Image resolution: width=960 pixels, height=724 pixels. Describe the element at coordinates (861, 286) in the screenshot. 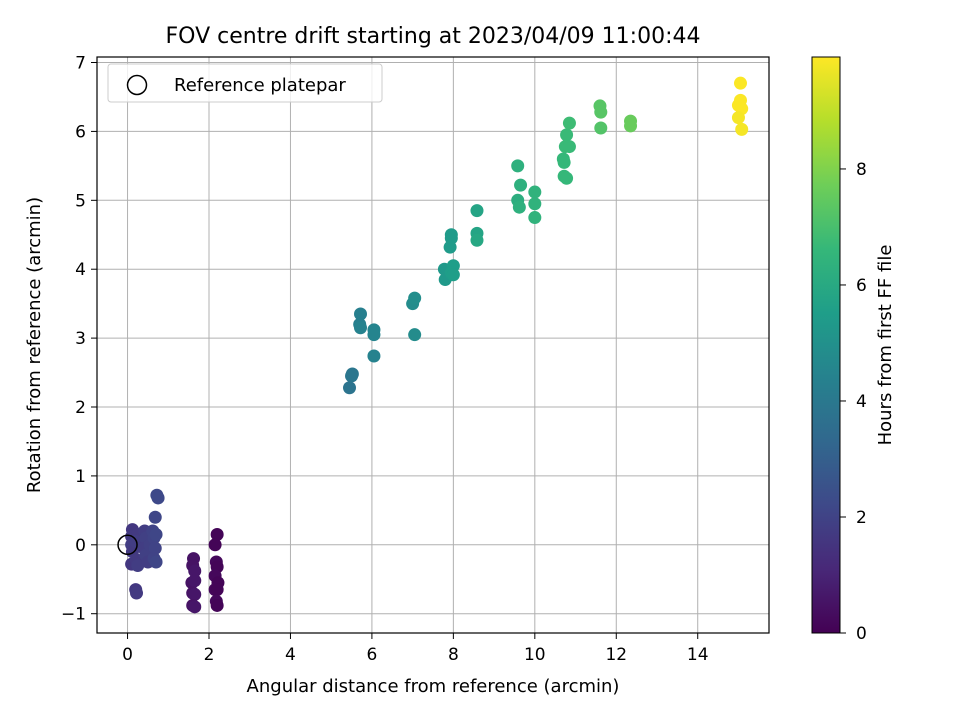

I see `colorbar-tick-label: 6` at that location.